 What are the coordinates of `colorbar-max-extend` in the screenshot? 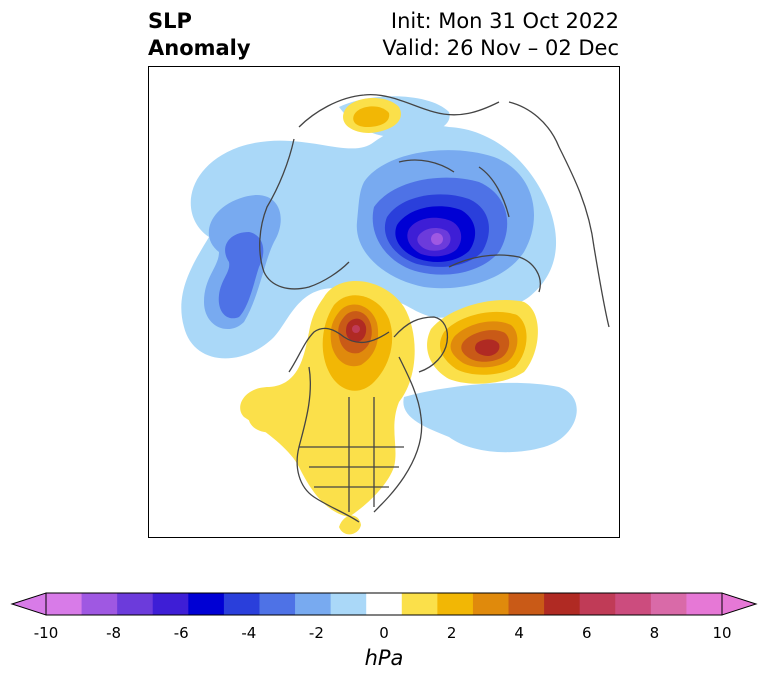 It's located at (739, 604).